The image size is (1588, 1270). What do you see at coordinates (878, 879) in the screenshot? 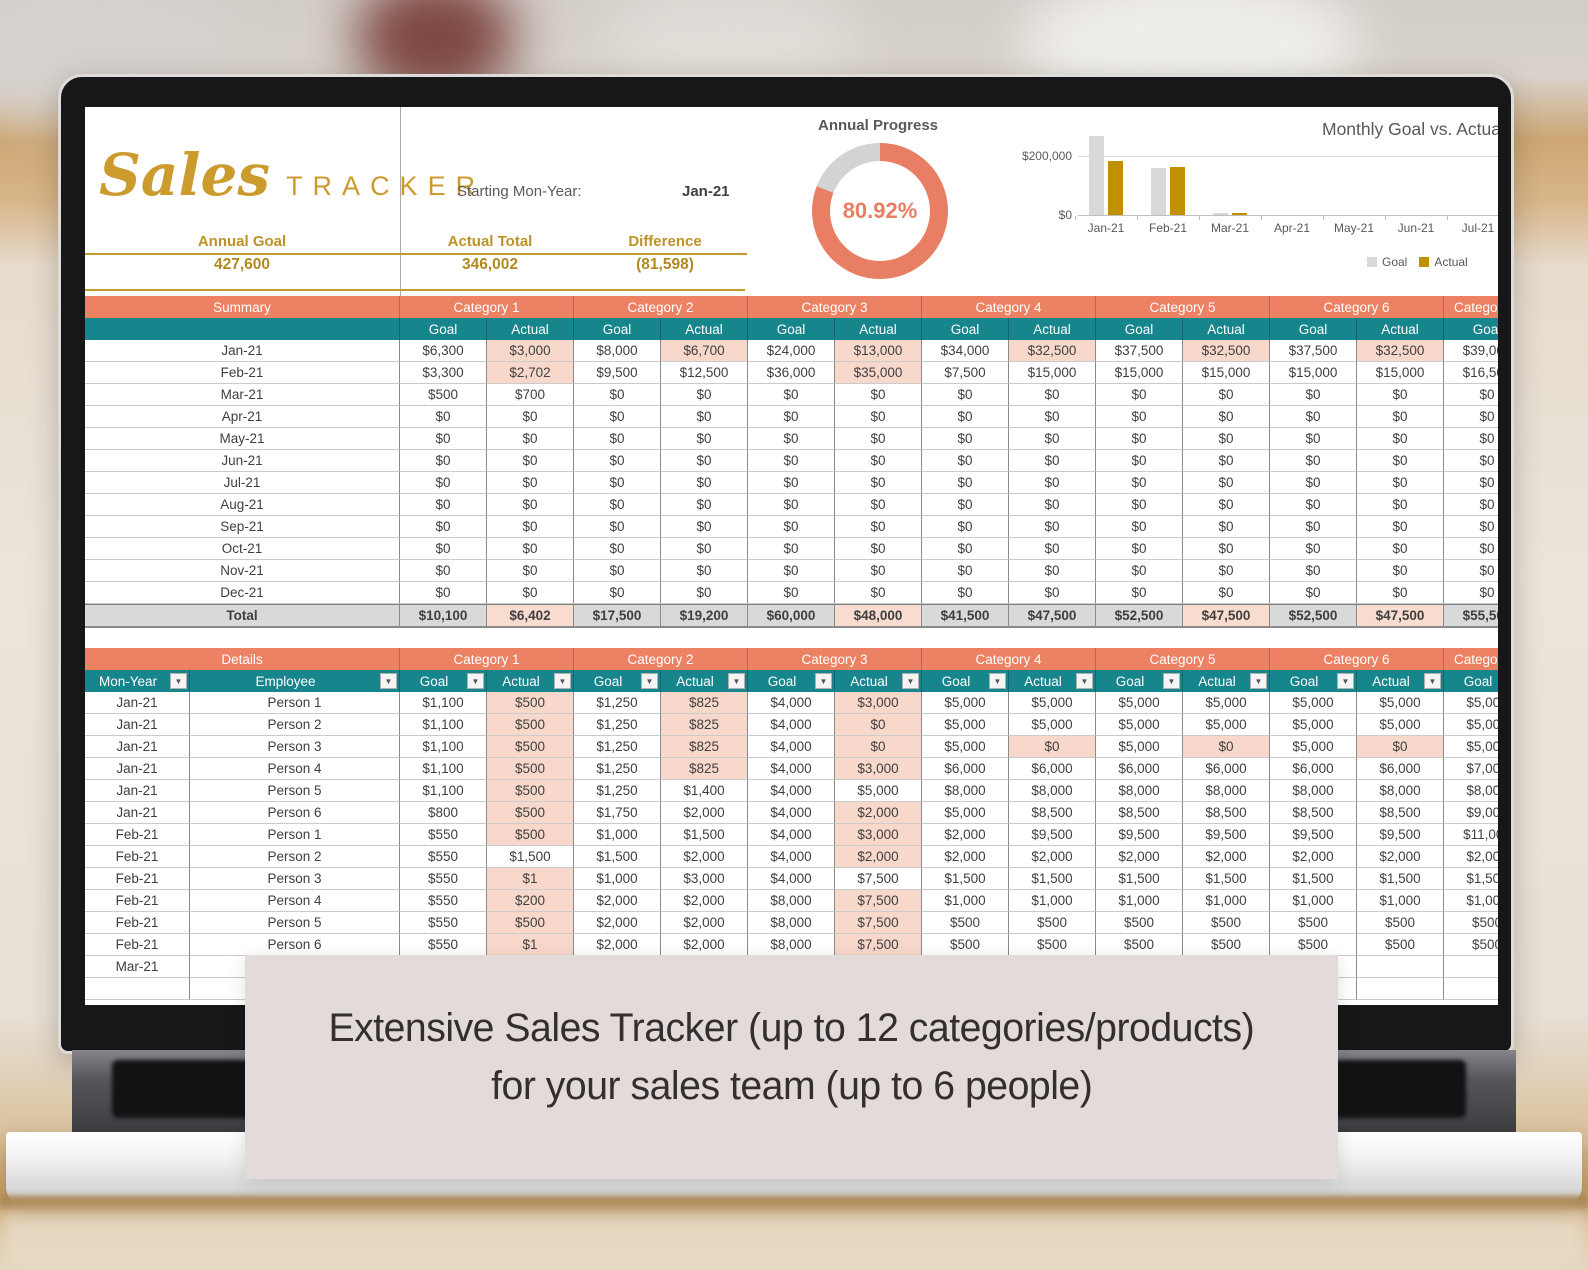
I see `cell: $7,500` at bounding box center [878, 879].